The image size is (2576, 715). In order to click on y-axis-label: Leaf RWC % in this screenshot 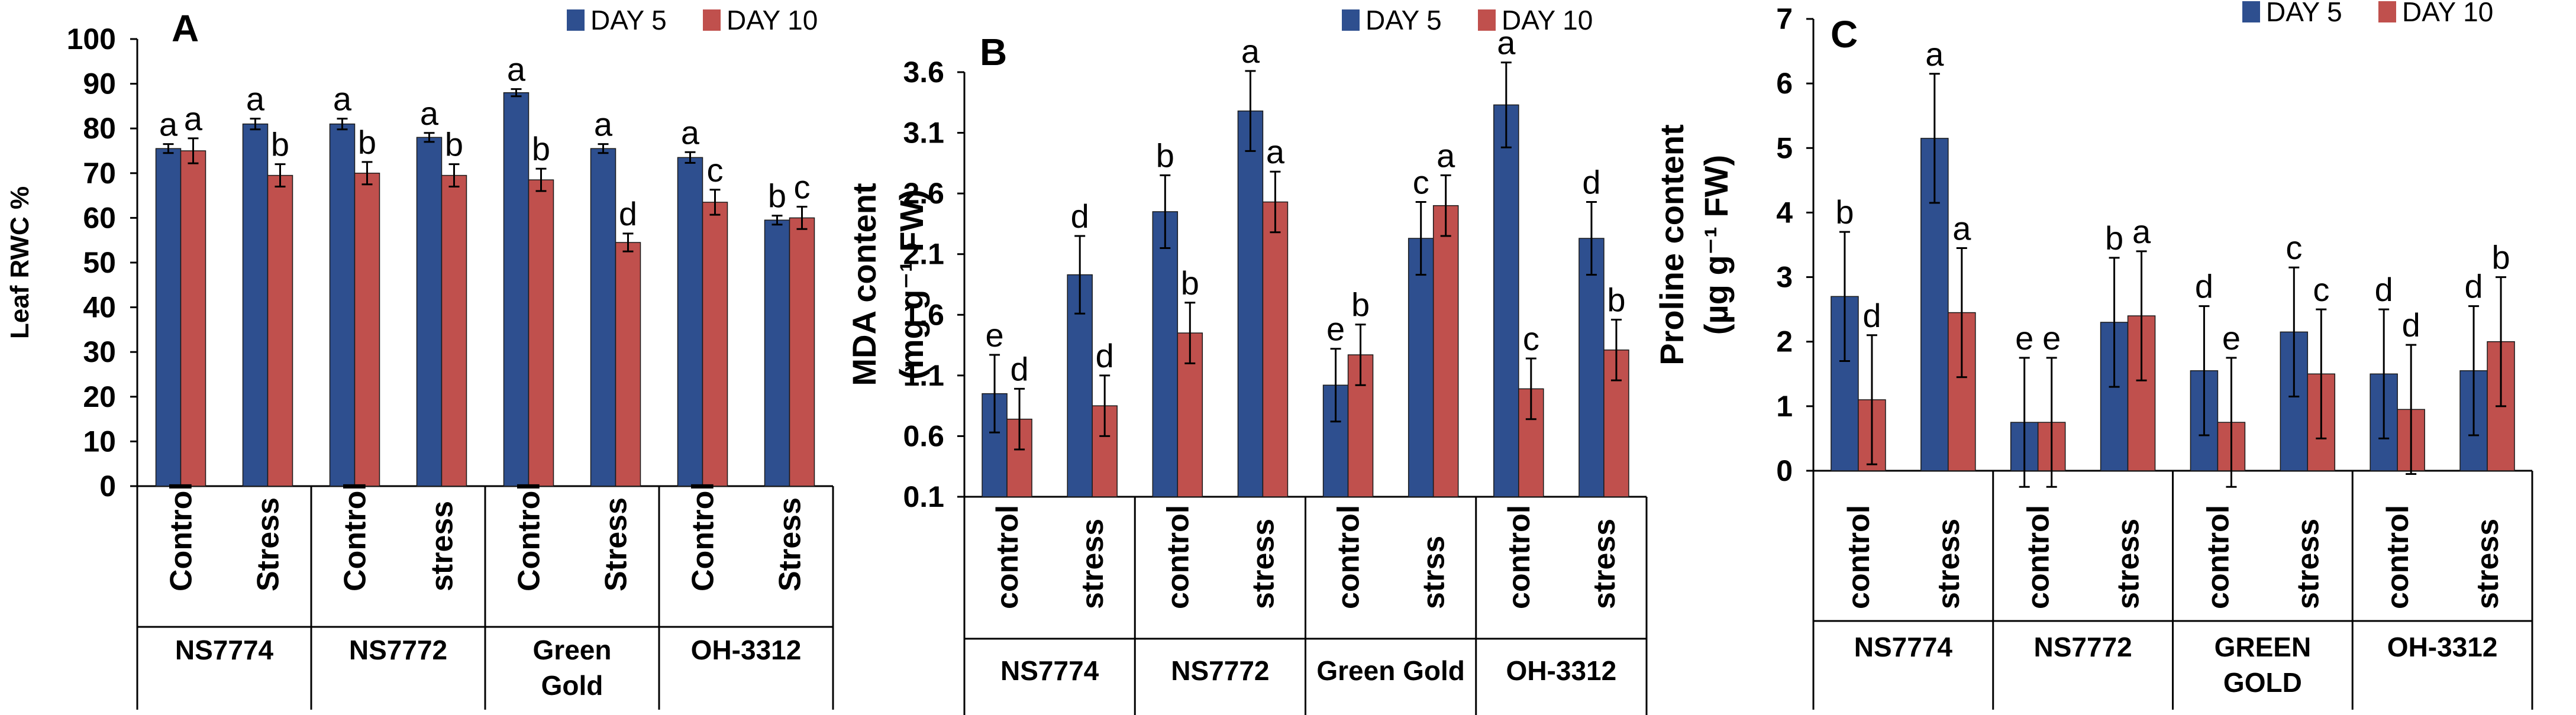, I will do `click(19, 262)`.